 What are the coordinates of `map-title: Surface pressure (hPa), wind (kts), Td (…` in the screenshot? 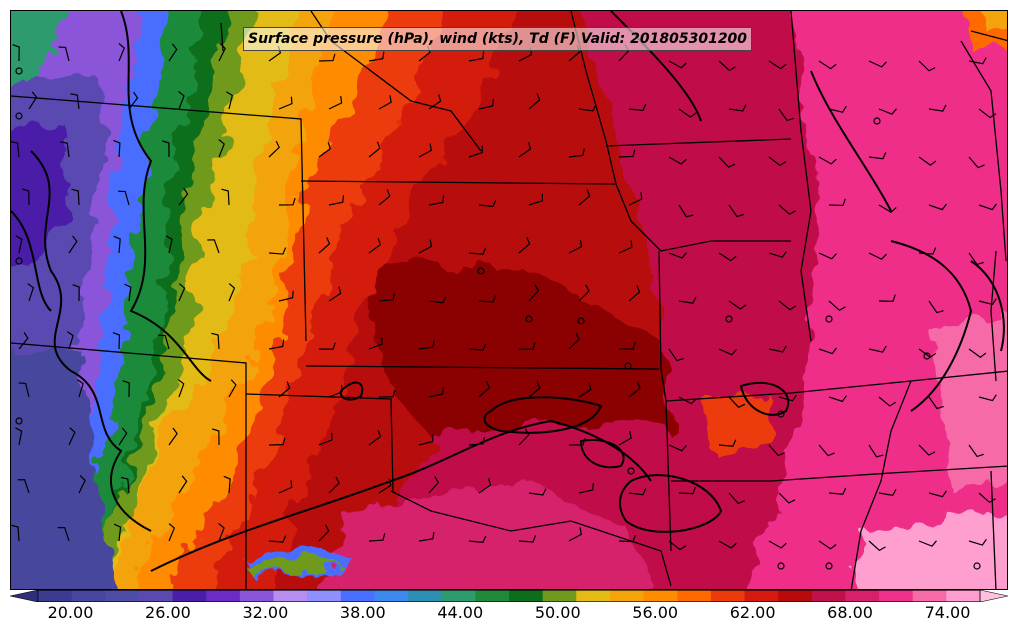 It's located at (498, 39).